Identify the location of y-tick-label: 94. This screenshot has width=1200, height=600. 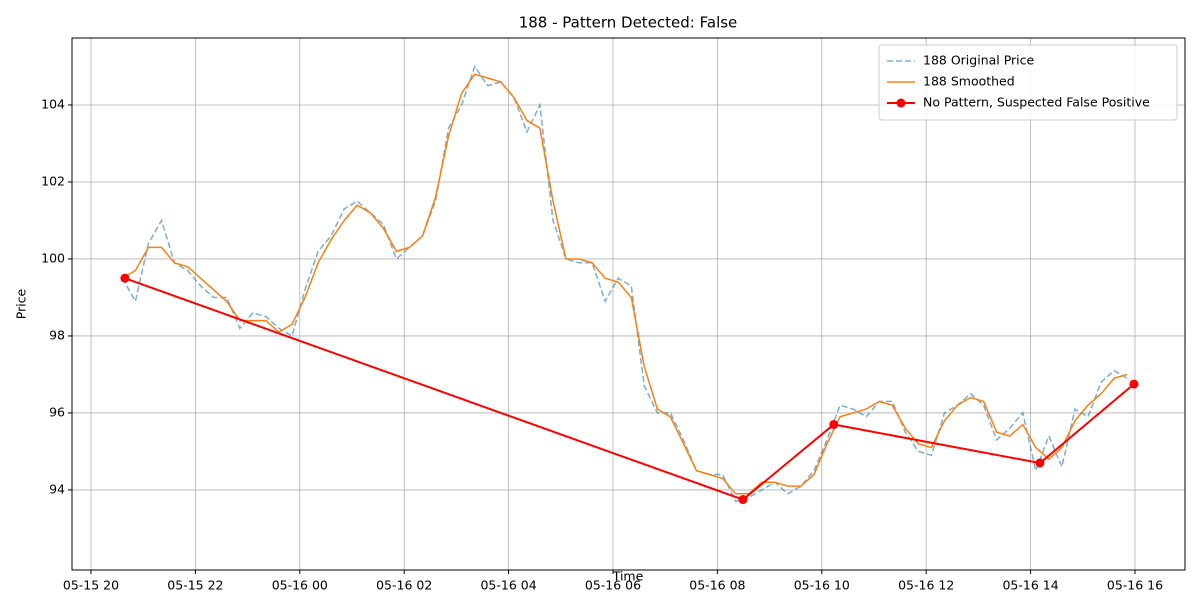
(57, 488).